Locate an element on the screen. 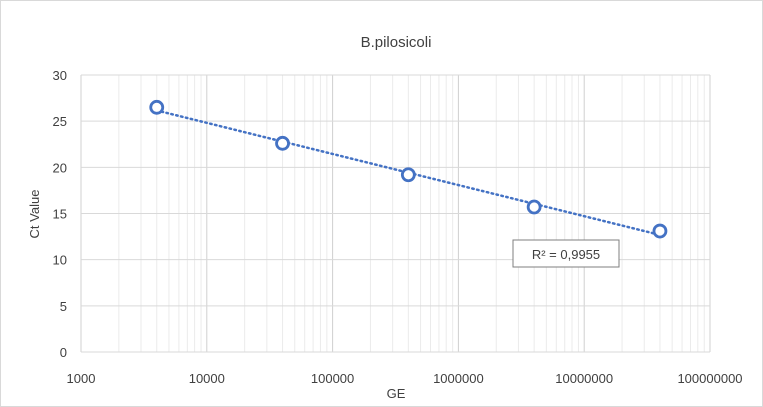  r-squared-label: R² = 0,9955 is located at coordinates (566, 253).